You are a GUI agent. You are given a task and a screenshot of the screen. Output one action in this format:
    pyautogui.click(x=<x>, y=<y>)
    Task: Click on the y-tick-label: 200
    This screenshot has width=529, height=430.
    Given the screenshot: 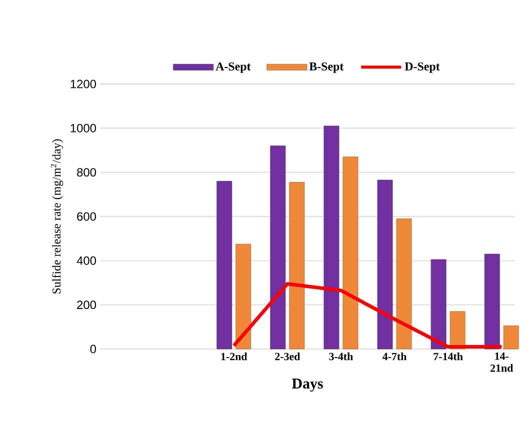 What is the action you would take?
    pyautogui.click(x=86, y=305)
    